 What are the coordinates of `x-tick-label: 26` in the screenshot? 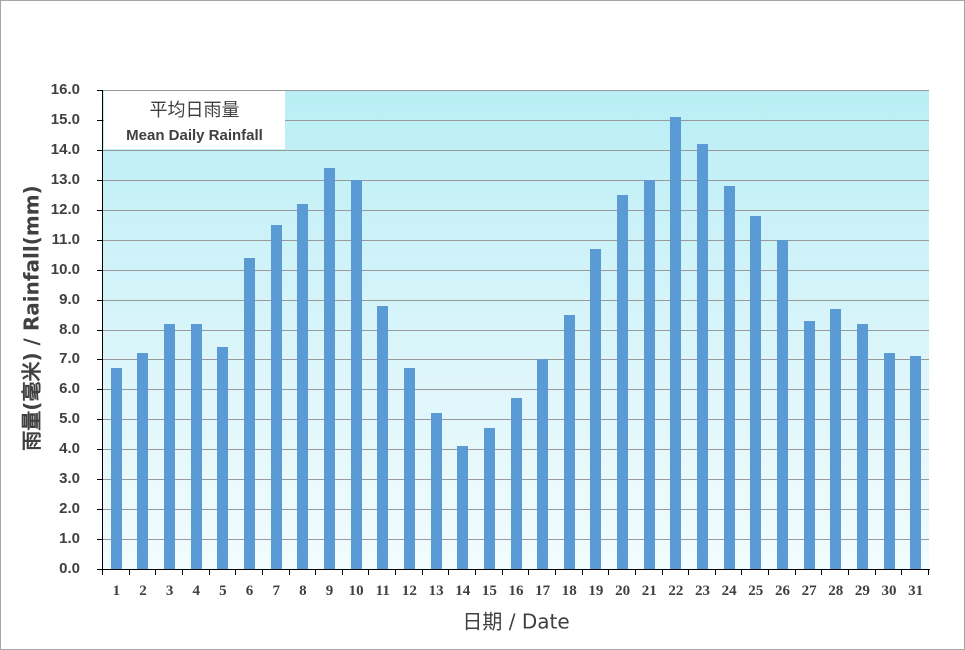 It's located at (782, 591).